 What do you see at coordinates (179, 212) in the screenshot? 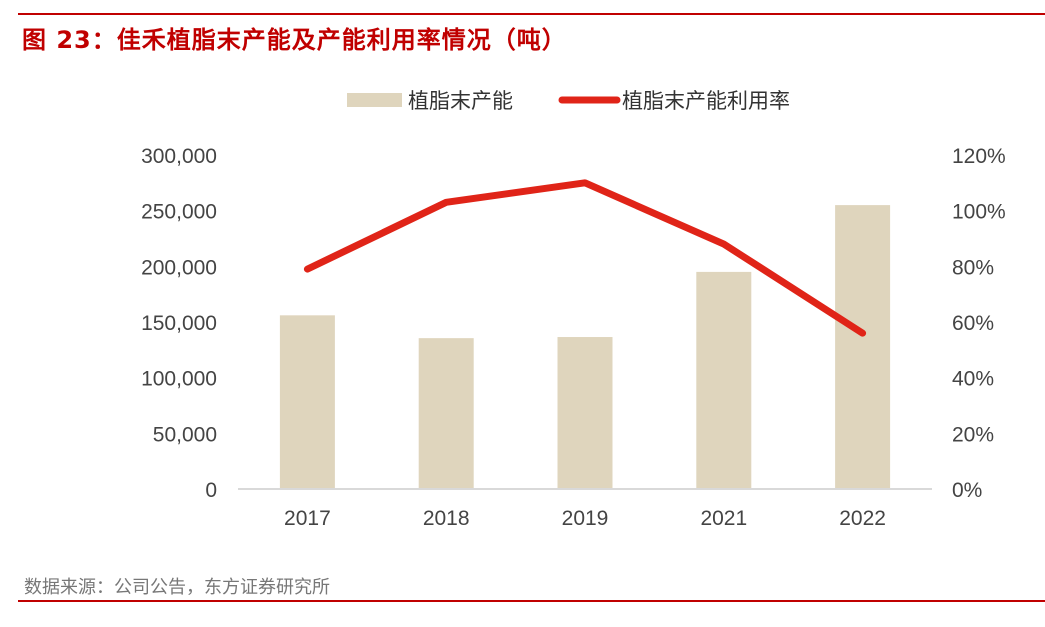
I see `y-left-tick-label: 250,000` at bounding box center [179, 212].